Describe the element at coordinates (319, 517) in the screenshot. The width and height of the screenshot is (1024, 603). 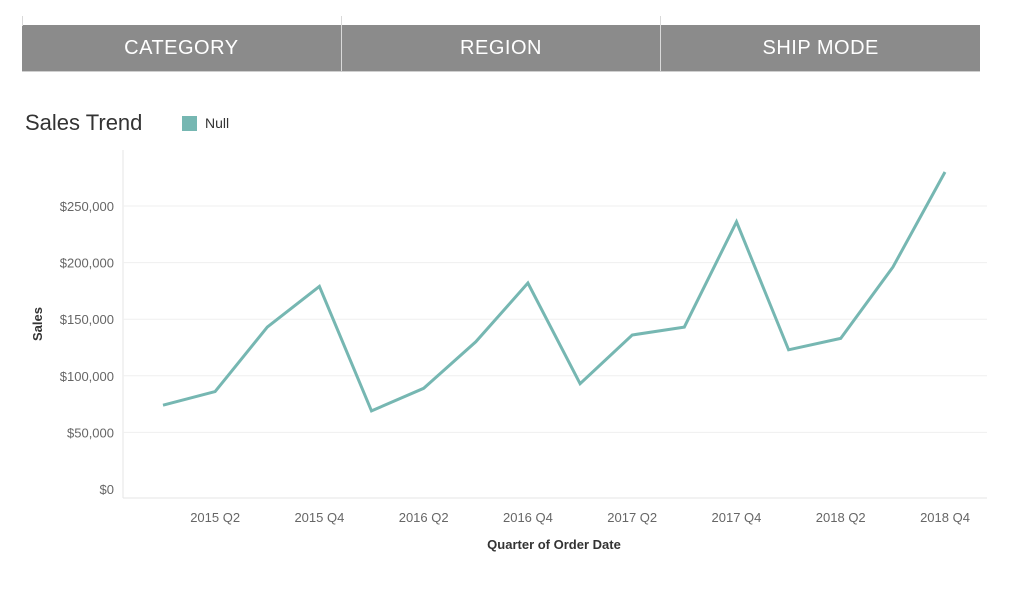
I see `x-tick-label: 2015 Q4` at that location.